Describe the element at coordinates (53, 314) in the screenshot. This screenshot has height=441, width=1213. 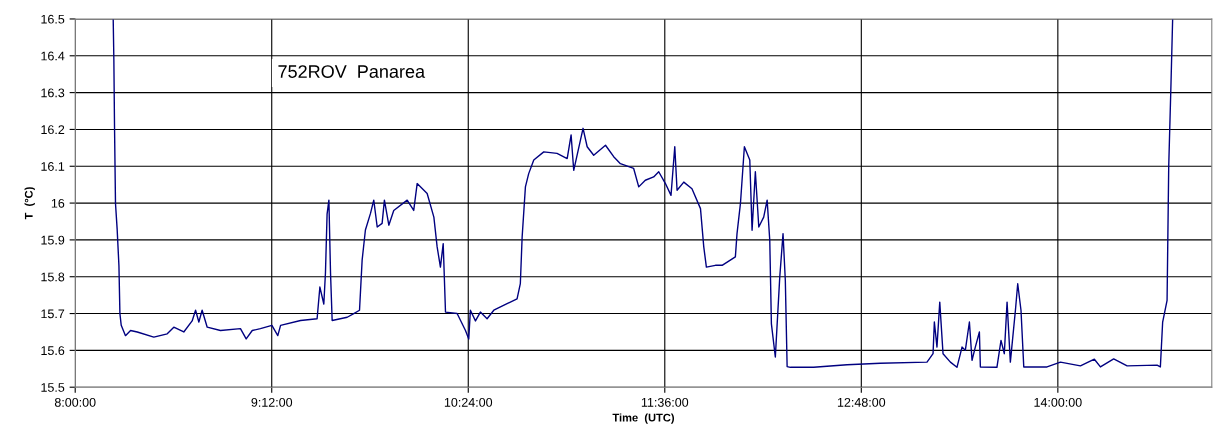
I see `y-tick-label: 15.7` at that location.